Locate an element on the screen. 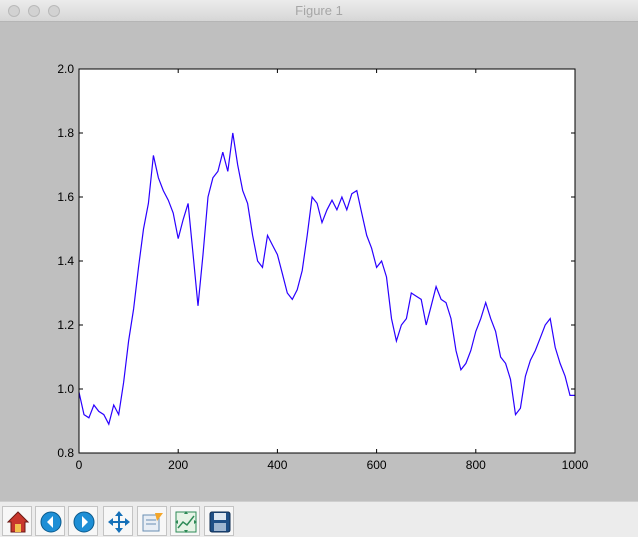 This screenshot has height=537, width=638. x-tick-label: 800 is located at coordinates (476, 465).